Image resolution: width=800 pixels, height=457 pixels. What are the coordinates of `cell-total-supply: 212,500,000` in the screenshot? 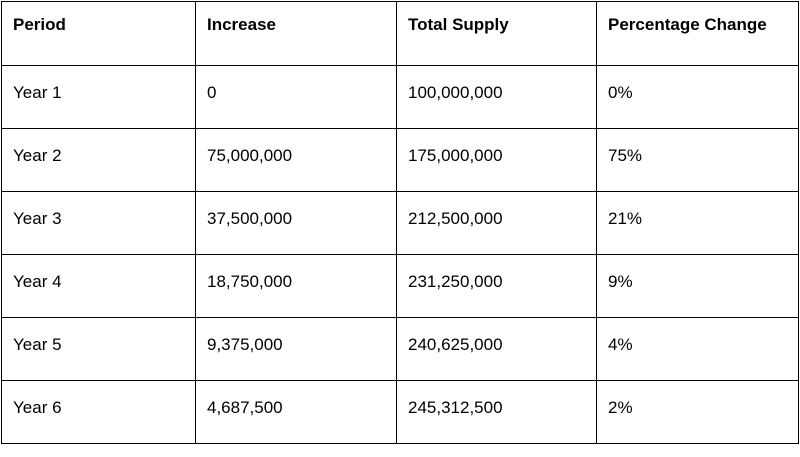 It's located at (496, 223).